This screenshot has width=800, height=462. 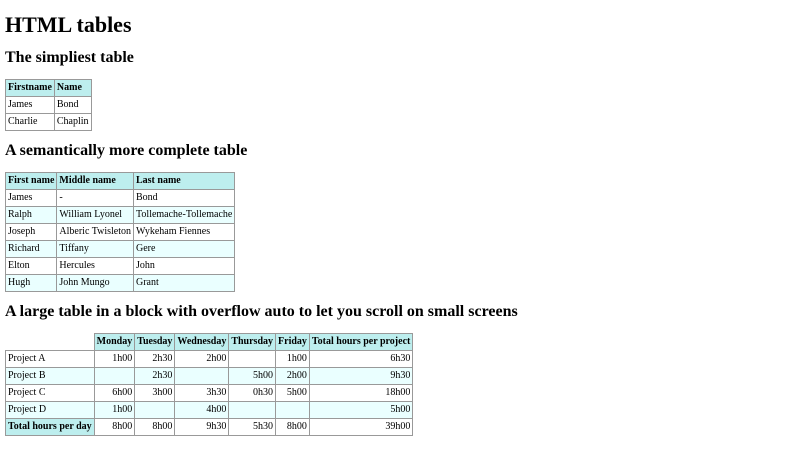 What do you see at coordinates (361, 342) in the screenshot?
I see `column-header: Total hours per project` at bounding box center [361, 342].